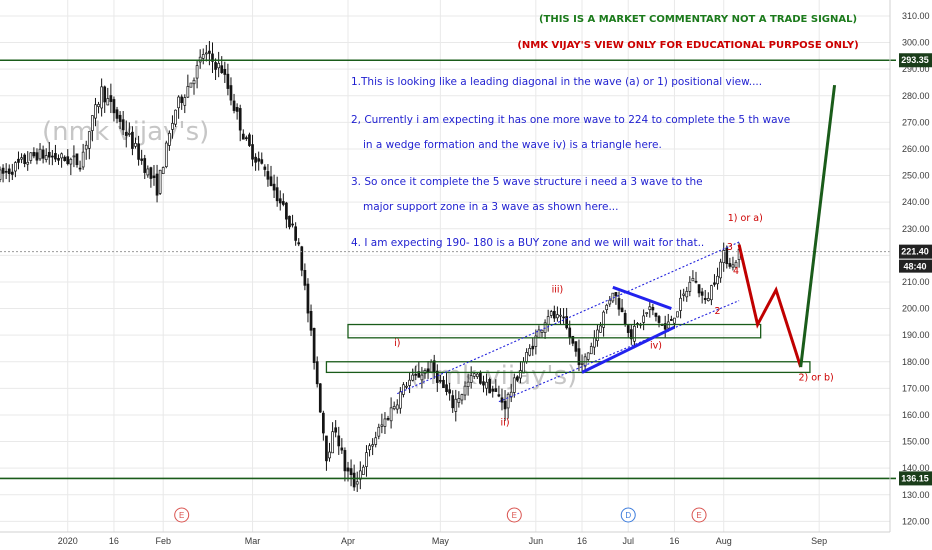 The image size is (932, 550). Describe the element at coordinates (916, 202) in the screenshot. I see `price-axis-tick-label: 240.00` at that location.